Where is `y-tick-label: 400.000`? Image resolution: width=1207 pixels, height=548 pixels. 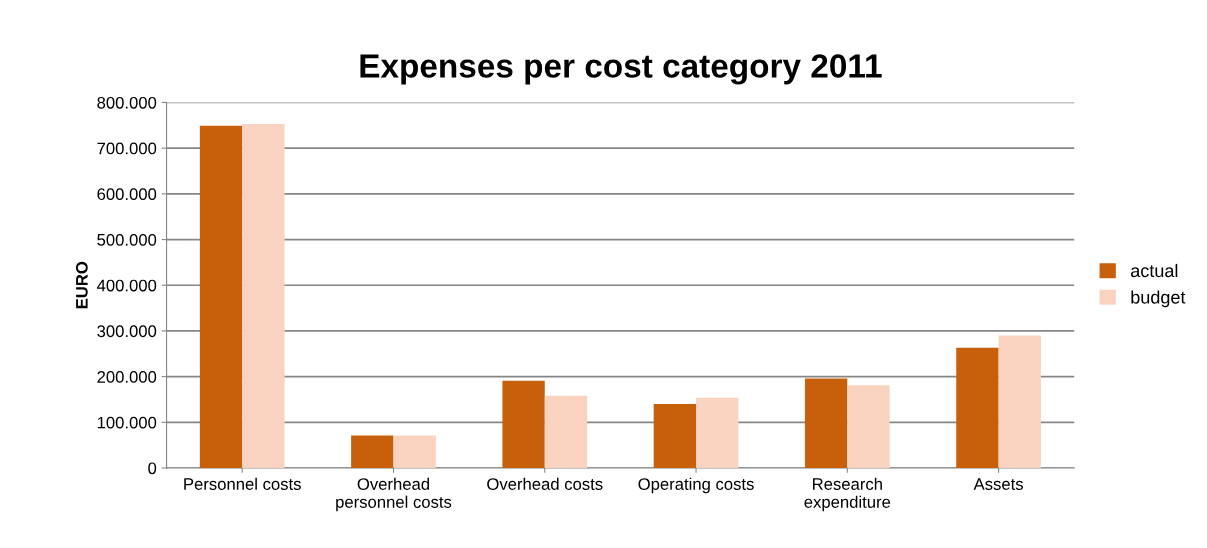 y-tick-label: 400.000 is located at coordinates (126, 285).